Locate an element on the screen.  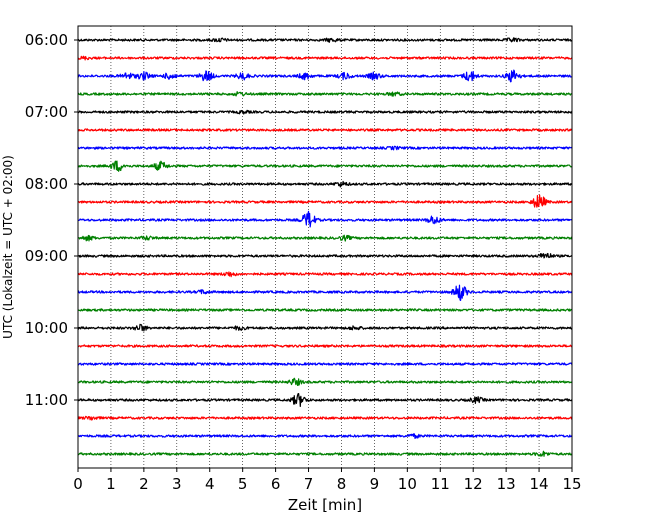
y-tick-label: 10:00 is located at coordinates (46, 328).